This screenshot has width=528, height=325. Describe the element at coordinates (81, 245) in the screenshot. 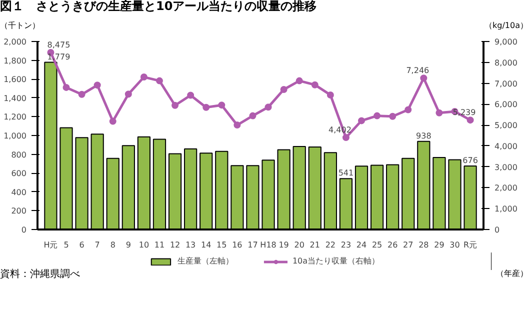

I see `x-tick-label: 6` at that location.